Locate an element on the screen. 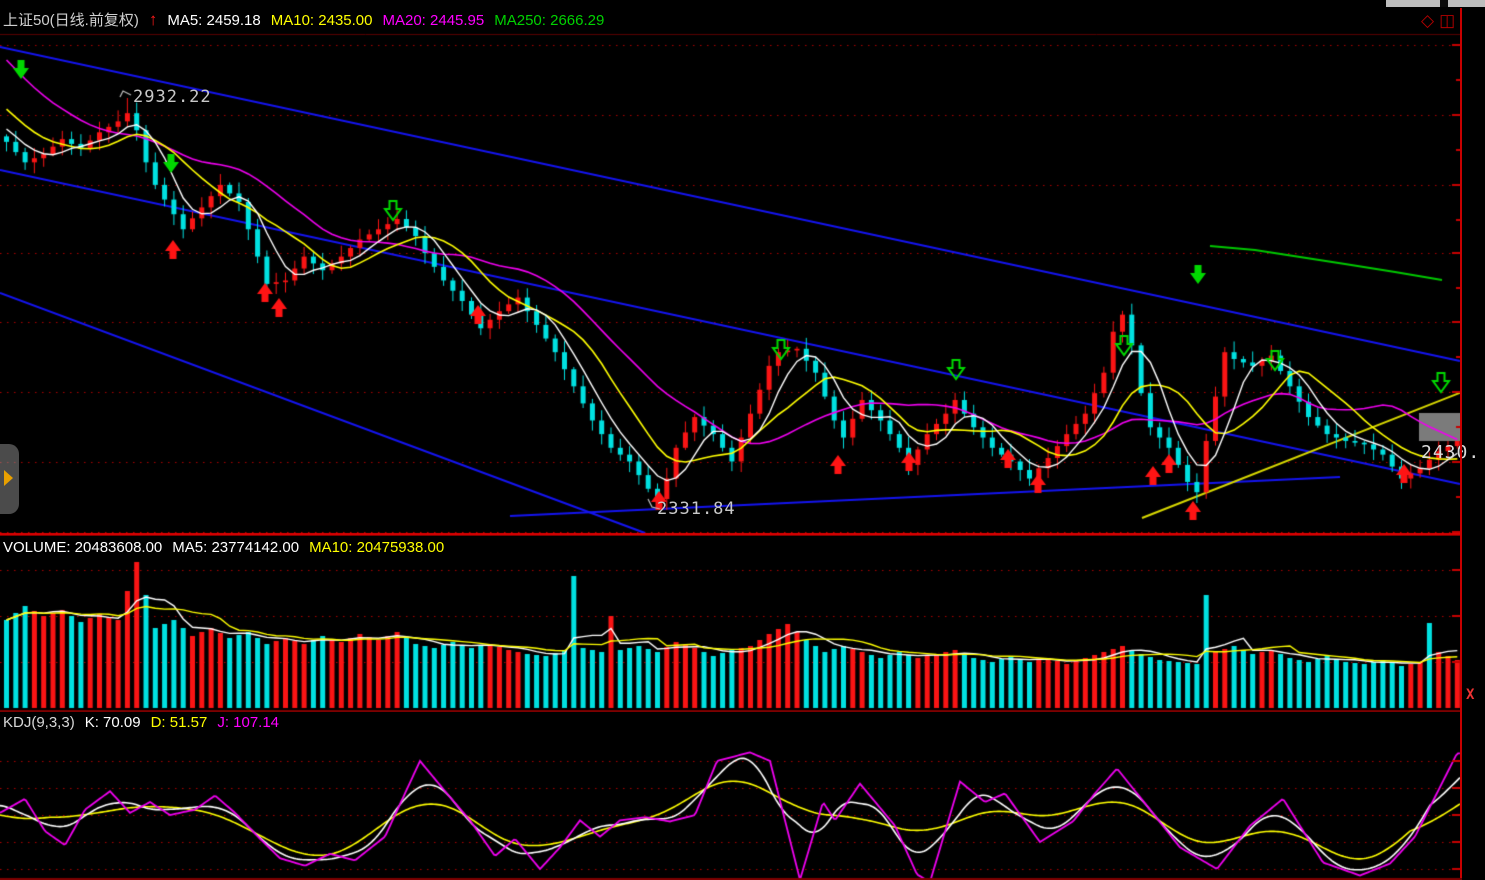  last-price-label: 2430. is located at coordinates (1451, 452).